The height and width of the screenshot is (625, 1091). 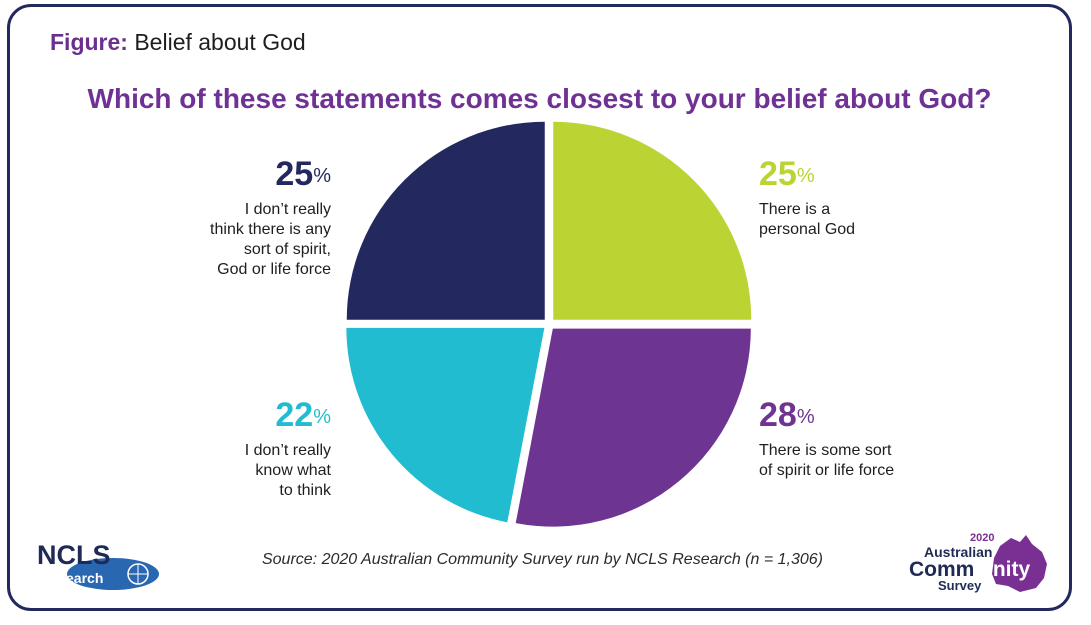 What do you see at coordinates (960, 585) in the screenshot?
I see `svg-text: Survey` at bounding box center [960, 585].